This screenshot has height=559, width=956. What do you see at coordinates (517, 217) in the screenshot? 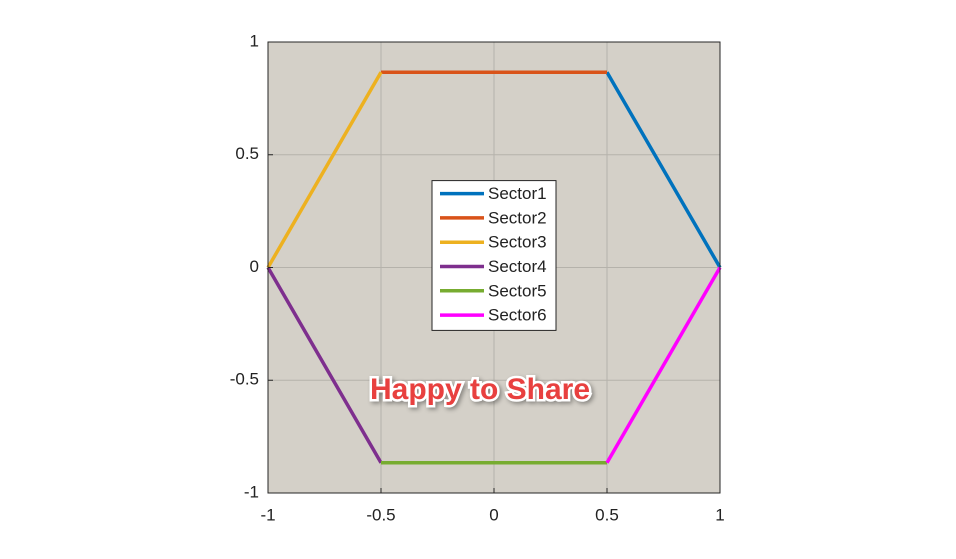
I see `legend-label: Sector2` at bounding box center [517, 217].